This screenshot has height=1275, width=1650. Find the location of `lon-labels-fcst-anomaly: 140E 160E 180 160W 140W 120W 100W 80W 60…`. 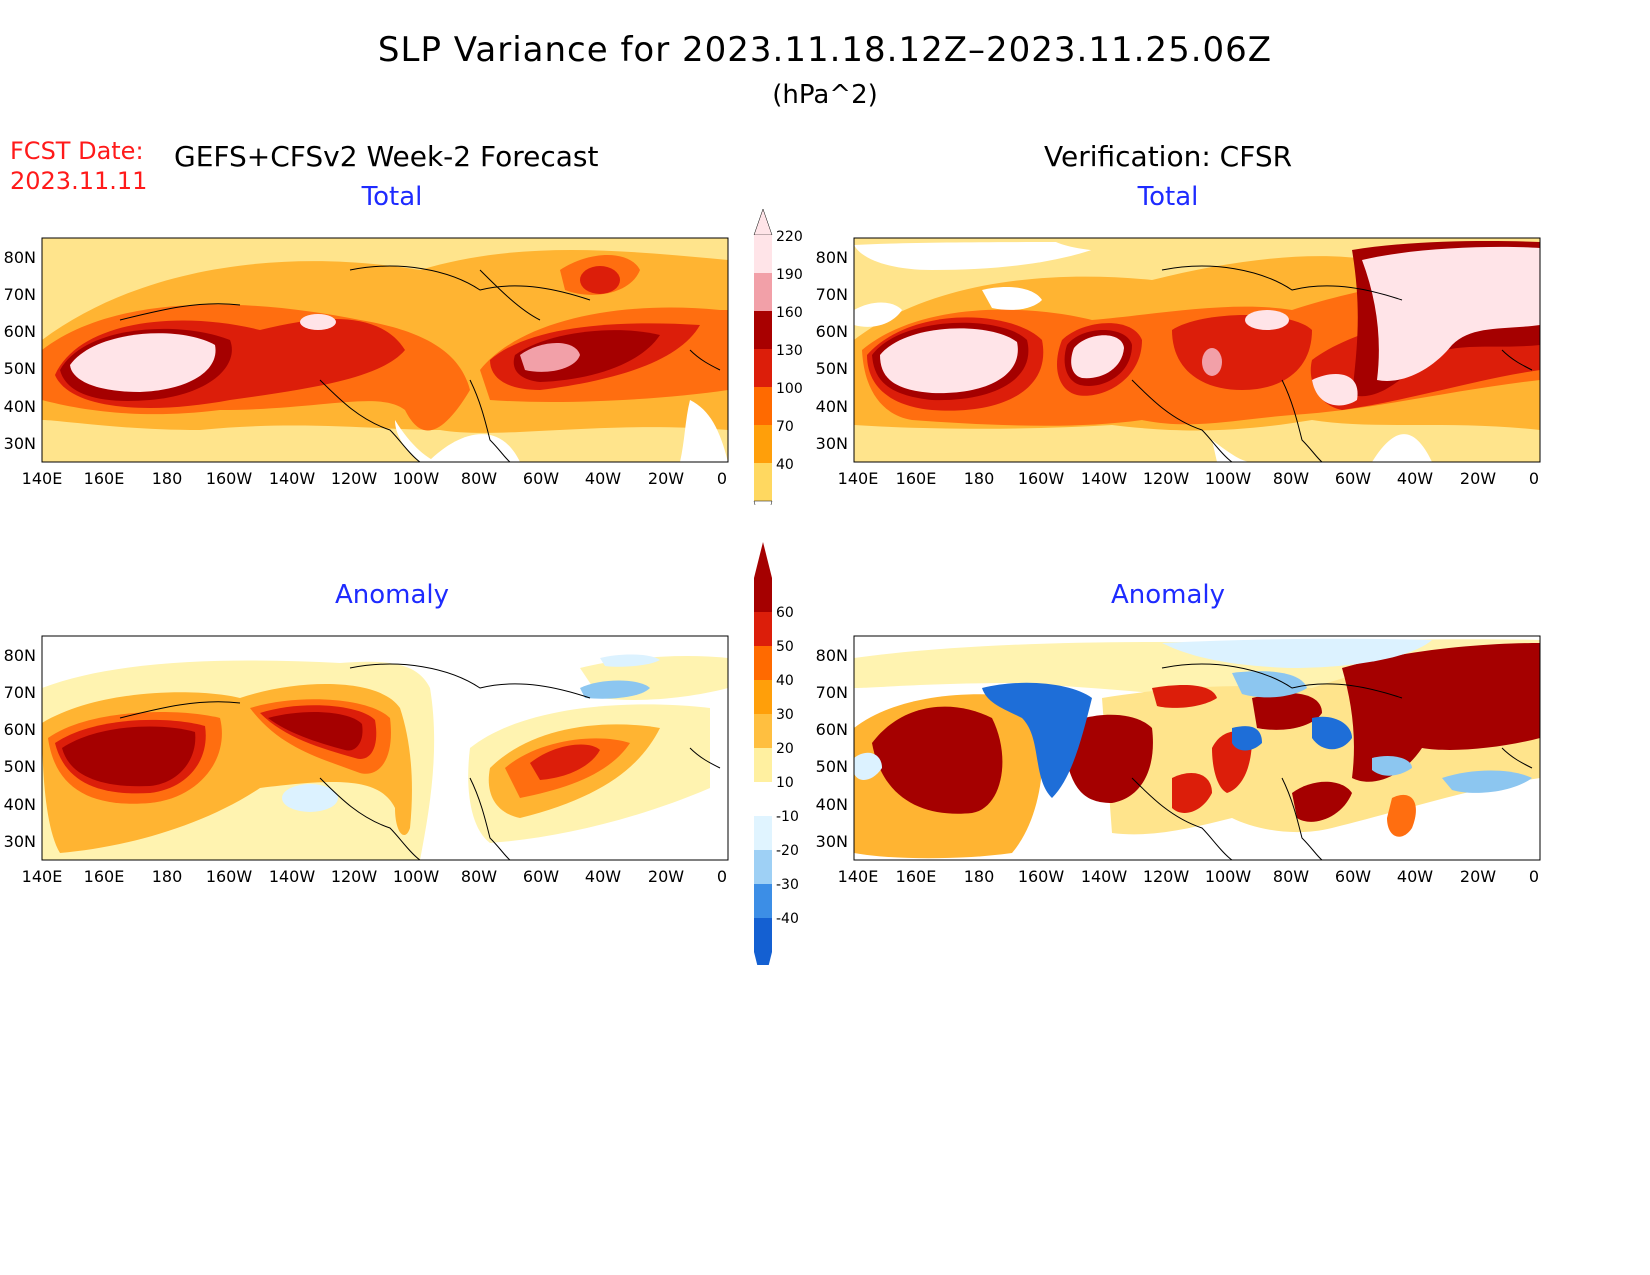

lon-labels-fcst-anomaly: 140E 160E 180 160W 140W 120W 100W 80W 60… is located at coordinates (374, 876).